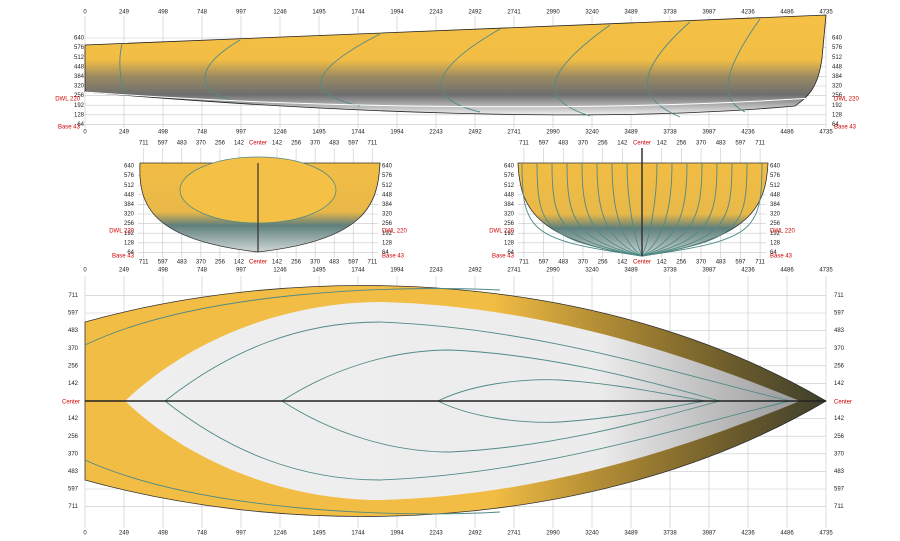 The width and height of the screenshot is (900, 541). What do you see at coordinates (631, 271) in the screenshot?
I see `label: 3489` at bounding box center [631, 271].